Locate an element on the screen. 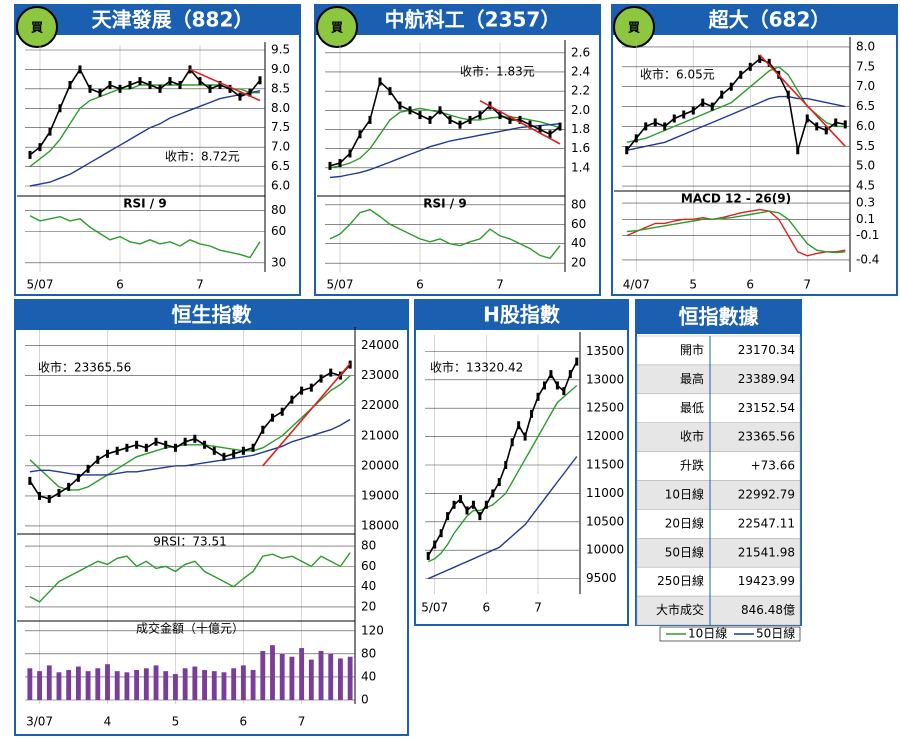 The image size is (900, 741). badge-text: 買 is located at coordinates (337, 28).